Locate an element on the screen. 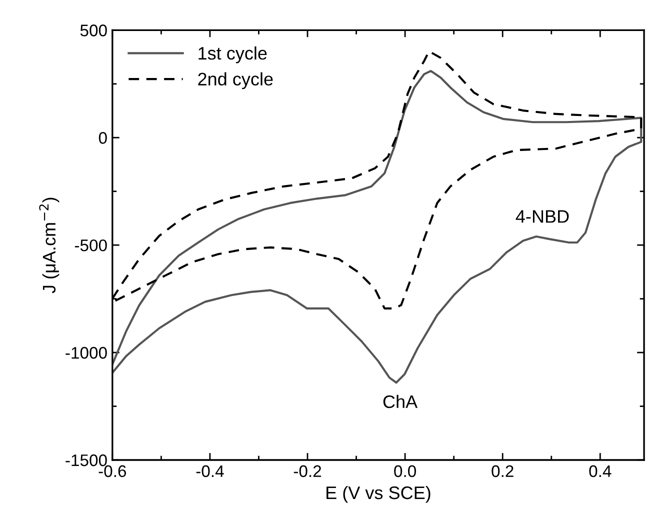 The width and height of the screenshot is (646, 520). legend-label: 2nd cycle is located at coordinates (235, 81).